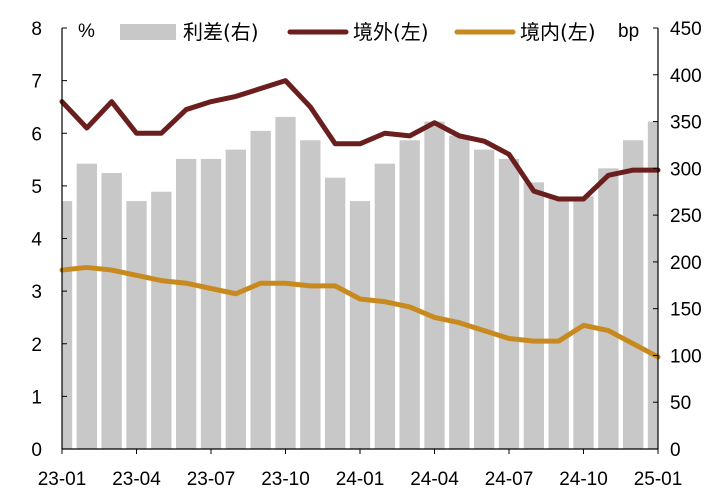 The image size is (724, 497). What do you see at coordinates (36, 345) in the screenshot?
I see `left-tick-label: 2` at bounding box center [36, 345].